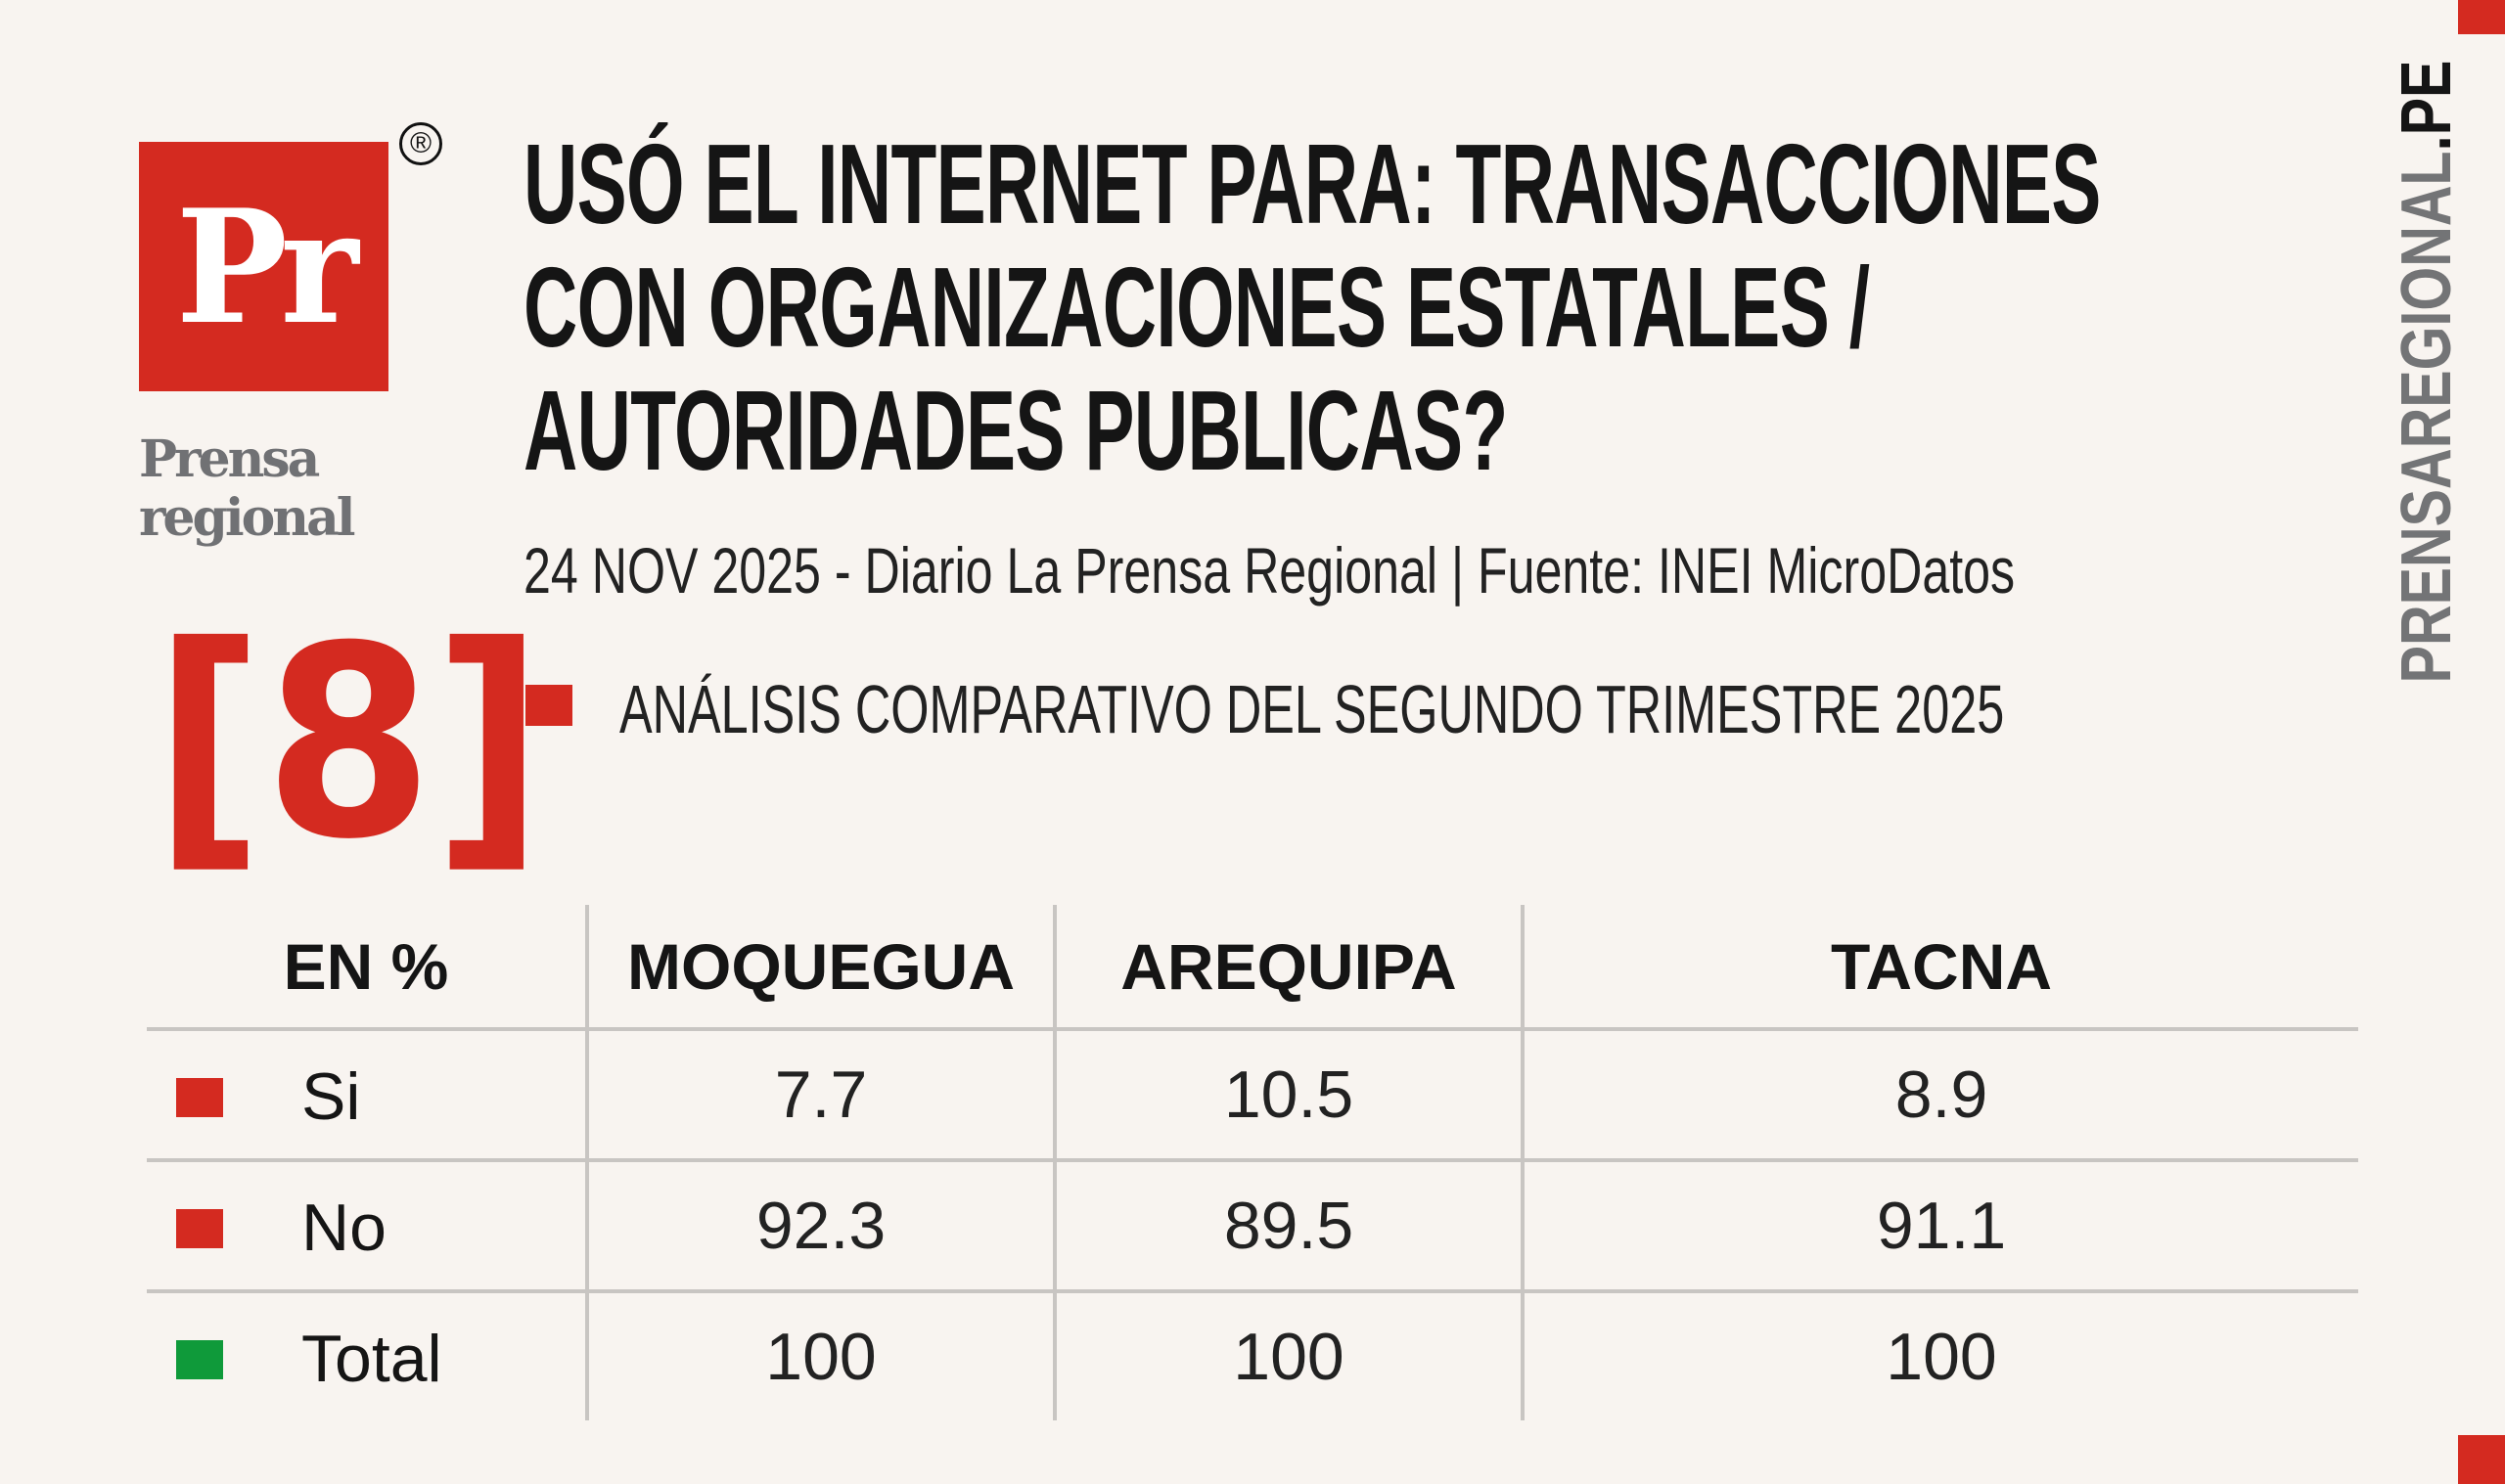 This screenshot has width=2505, height=1484. Describe the element at coordinates (199, 1359) in the screenshot. I see `green-marker-icon` at that location.